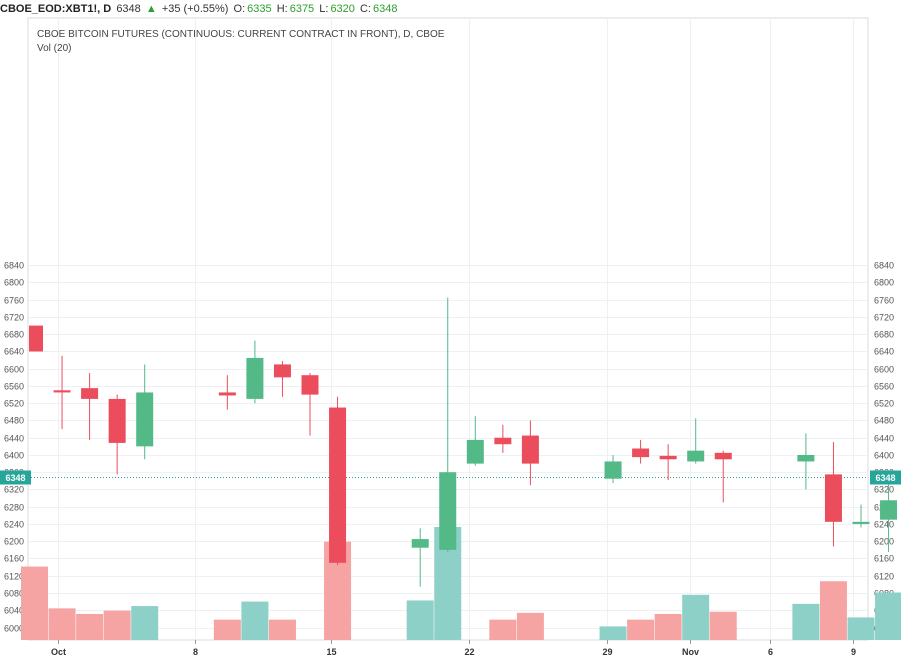 Image resolution: width=901 pixels, height=664 pixels. I want to click on x-tick-label: 15, so click(331, 652).